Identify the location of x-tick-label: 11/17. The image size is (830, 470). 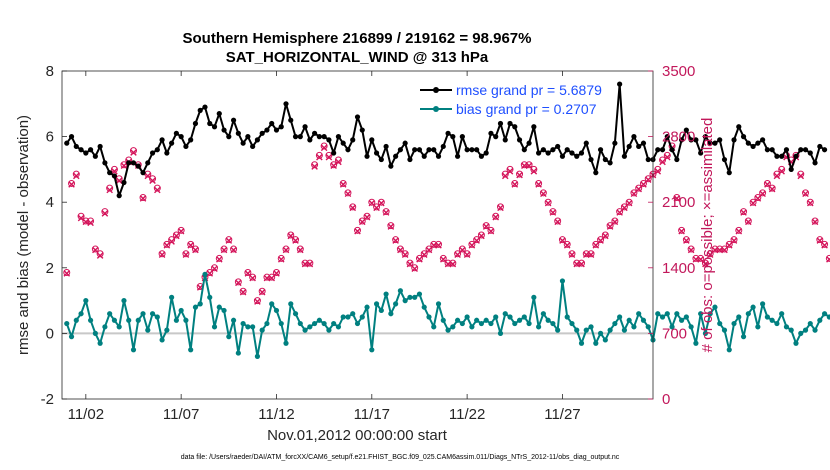
(372, 414).